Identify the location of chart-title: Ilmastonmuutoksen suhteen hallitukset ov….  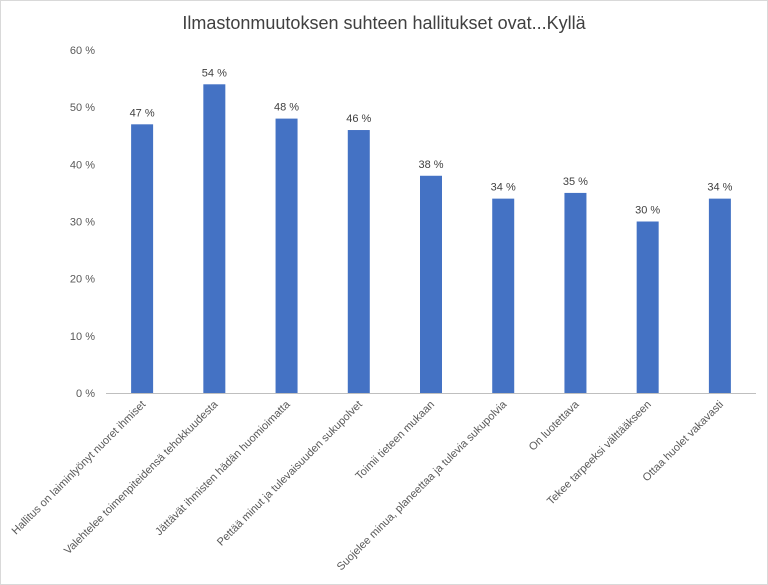
(384, 23).